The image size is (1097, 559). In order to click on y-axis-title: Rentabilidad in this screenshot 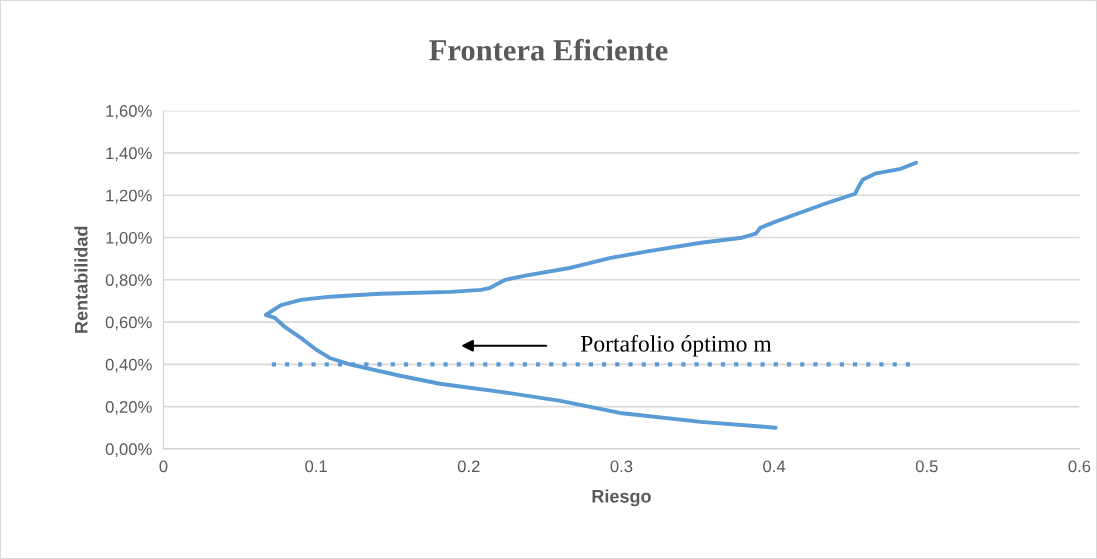, I will do `click(81, 279)`.